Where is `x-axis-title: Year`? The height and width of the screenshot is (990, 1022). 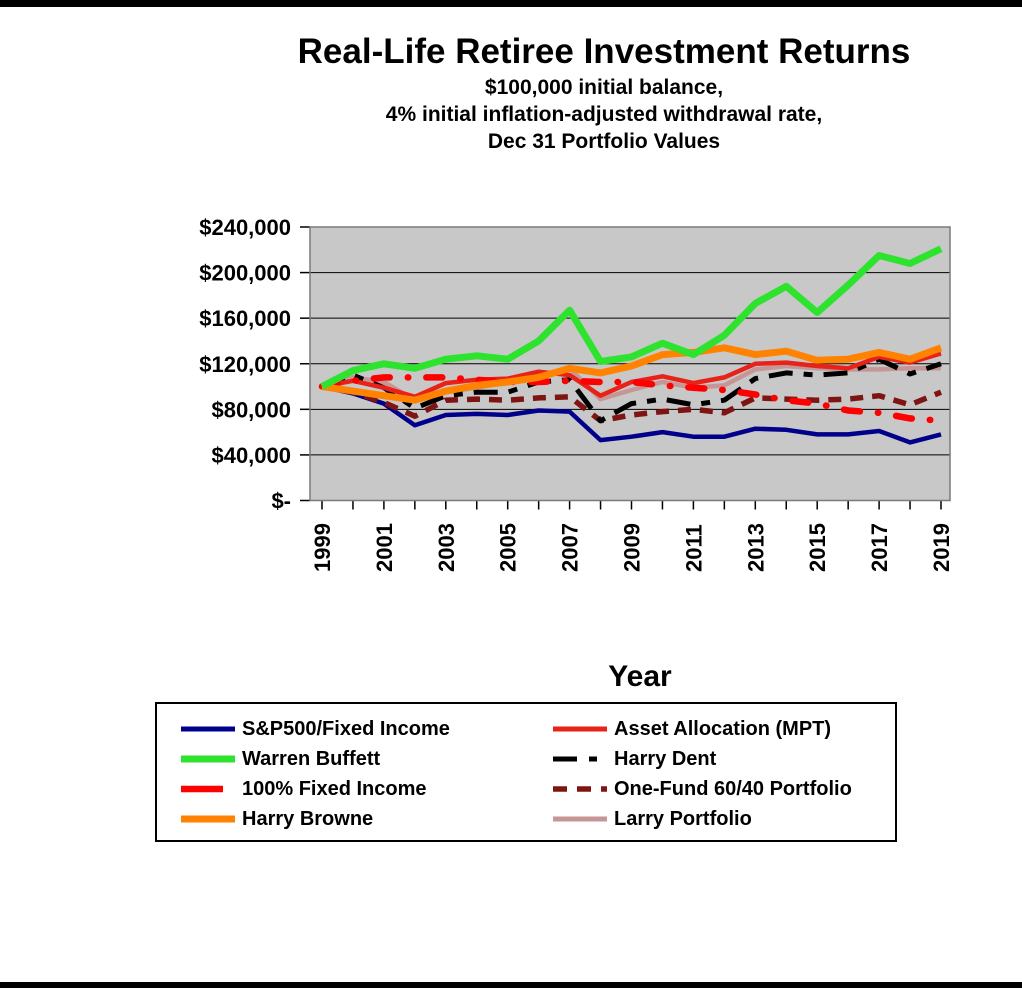
x-axis-title: Year is located at coordinates (640, 676).